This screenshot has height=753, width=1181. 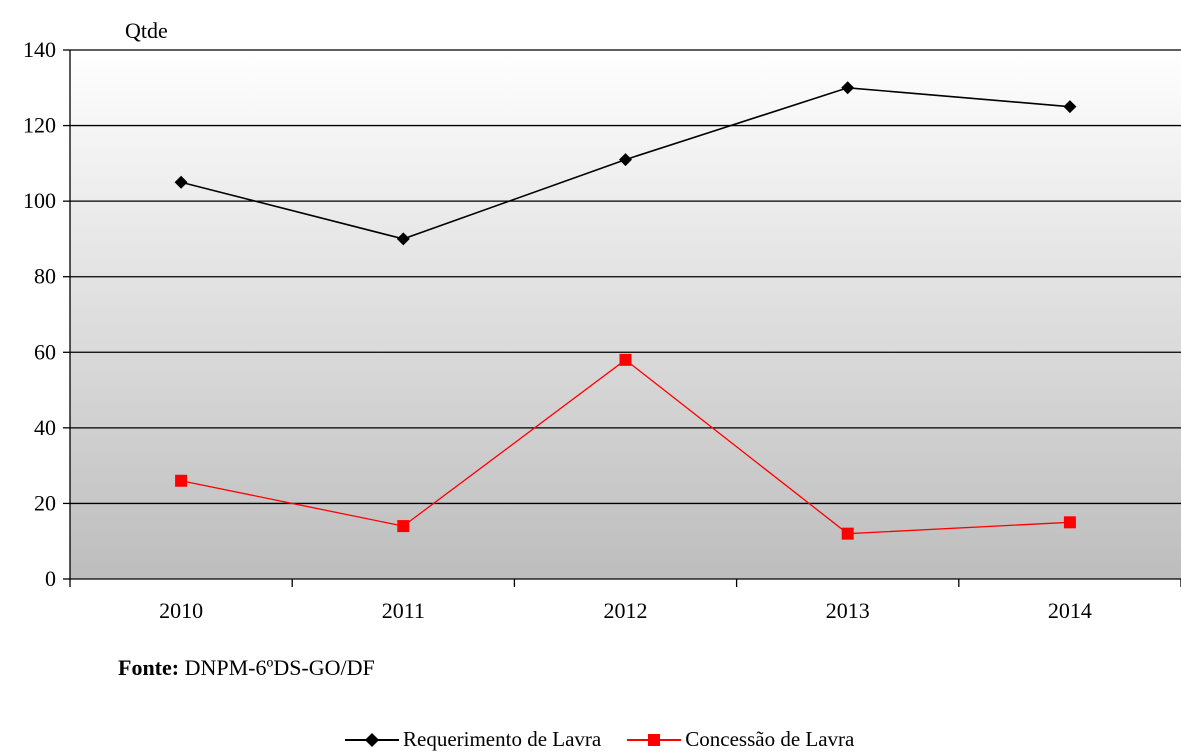 I want to click on legend-item-requerimento: Requerimento de Lavra, so click(x=473, y=739).